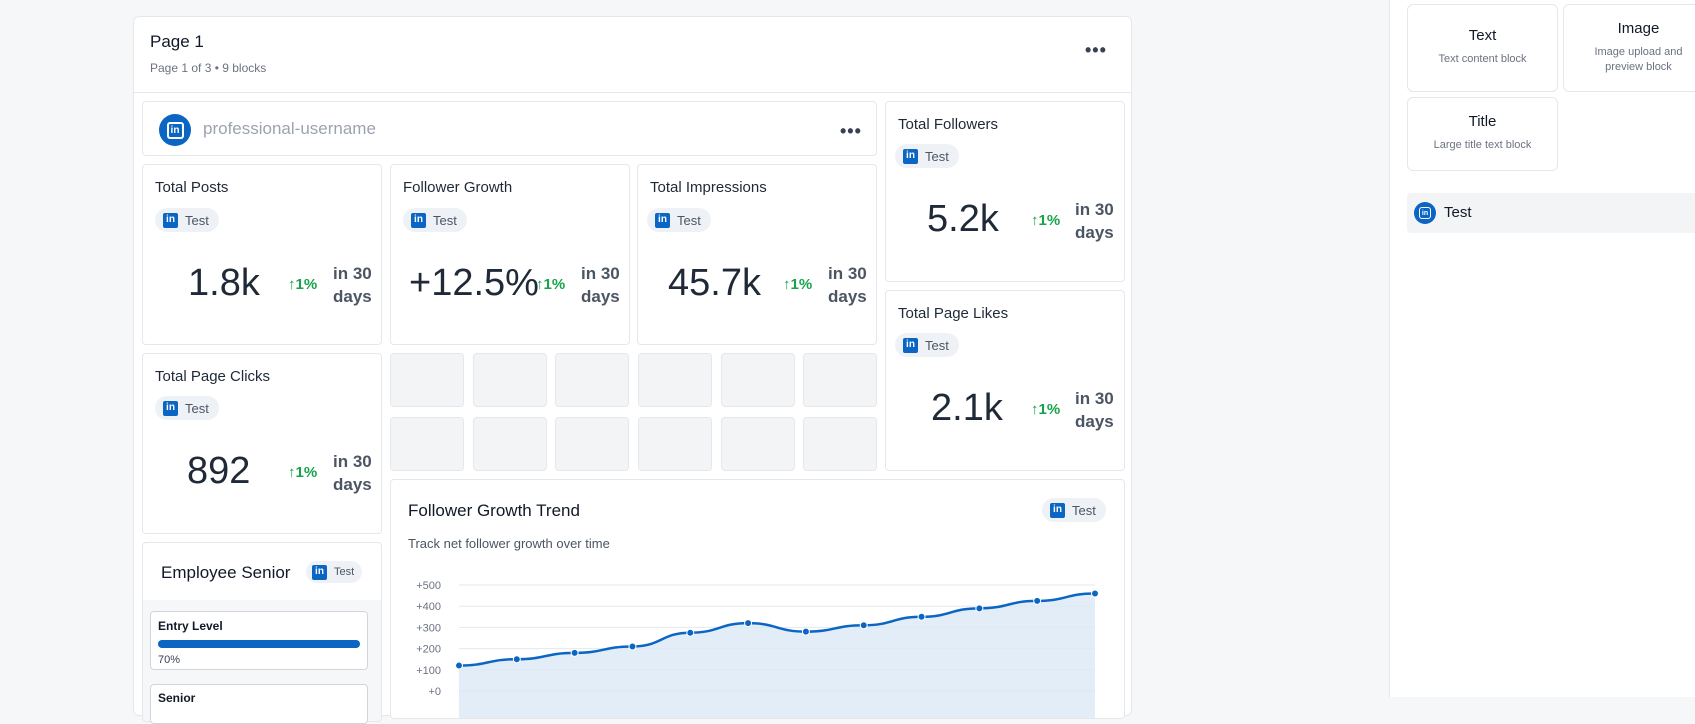 Image resolution: width=1695 pixels, height=724 pixels. Describe the element at coordinates (177, 698) in the screenshot. I see `bar-label: Senior` at that location.